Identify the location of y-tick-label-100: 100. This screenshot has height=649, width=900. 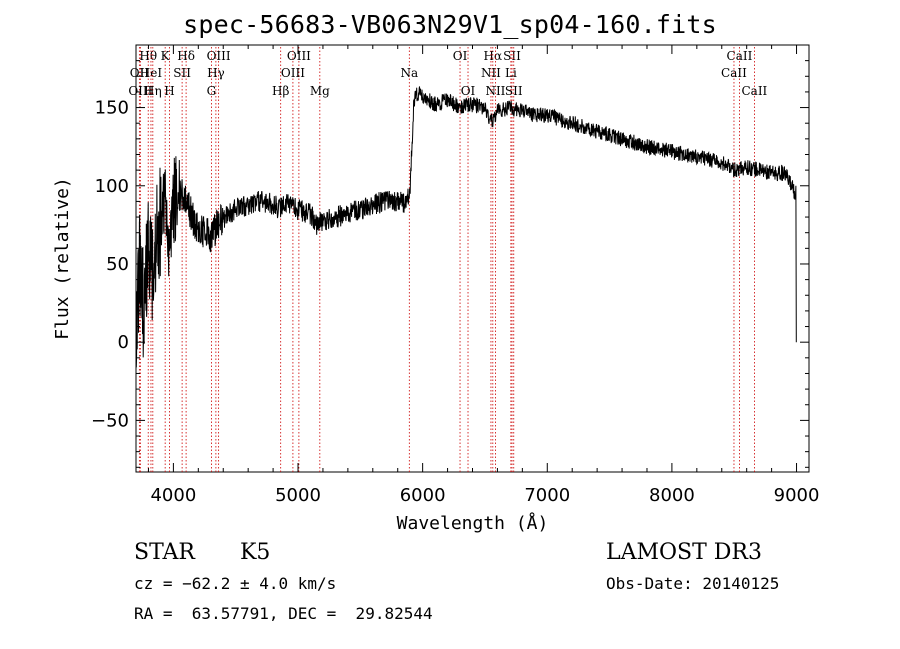
(112, 186).